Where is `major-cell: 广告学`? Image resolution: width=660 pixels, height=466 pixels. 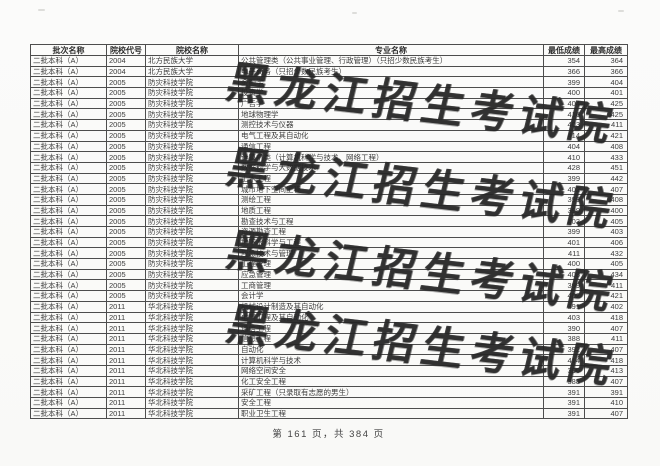 major-cell: 广告学 is located at coordinates (391, 103).